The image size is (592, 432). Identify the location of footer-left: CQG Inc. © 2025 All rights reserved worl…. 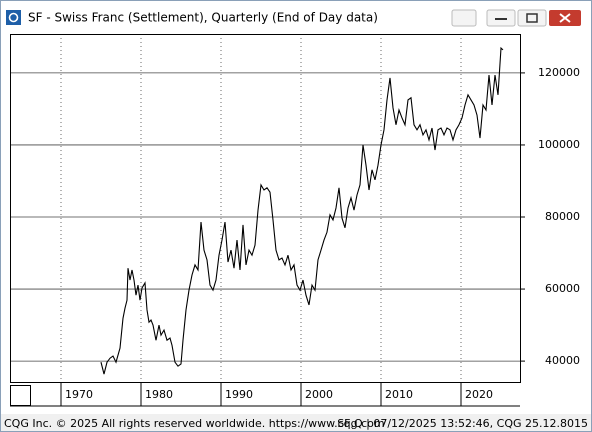
(194, 423).